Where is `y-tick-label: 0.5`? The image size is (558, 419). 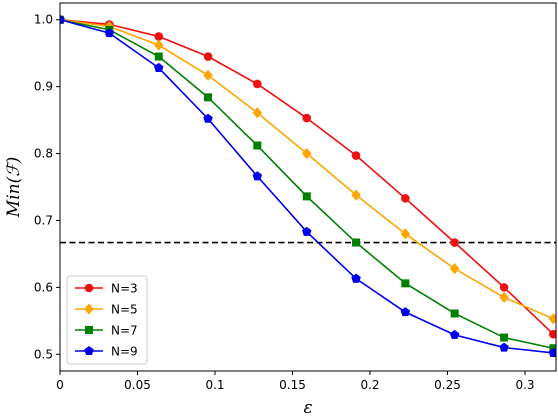
y-tick-label: 0.5 is located at coordinates (43, 354).